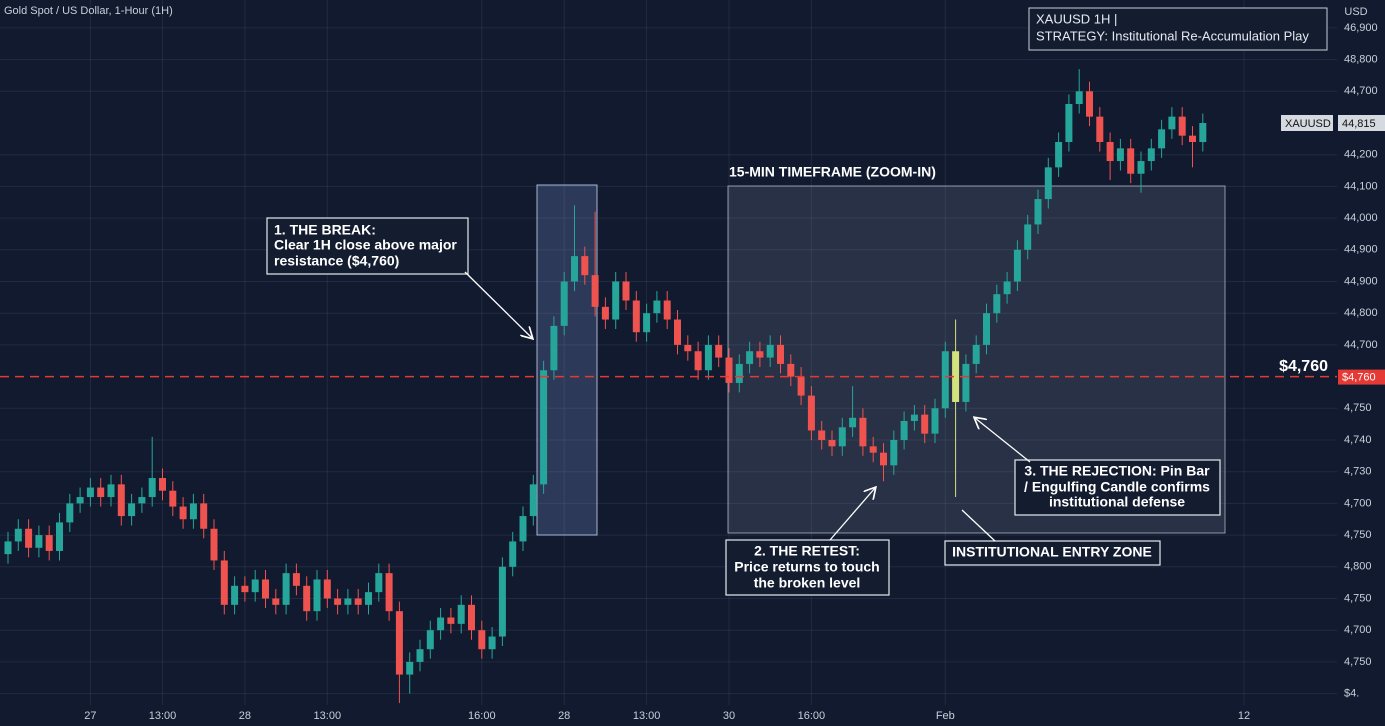 The image size is (1385, 726). I want to click on break-callout, so click(367, 246).